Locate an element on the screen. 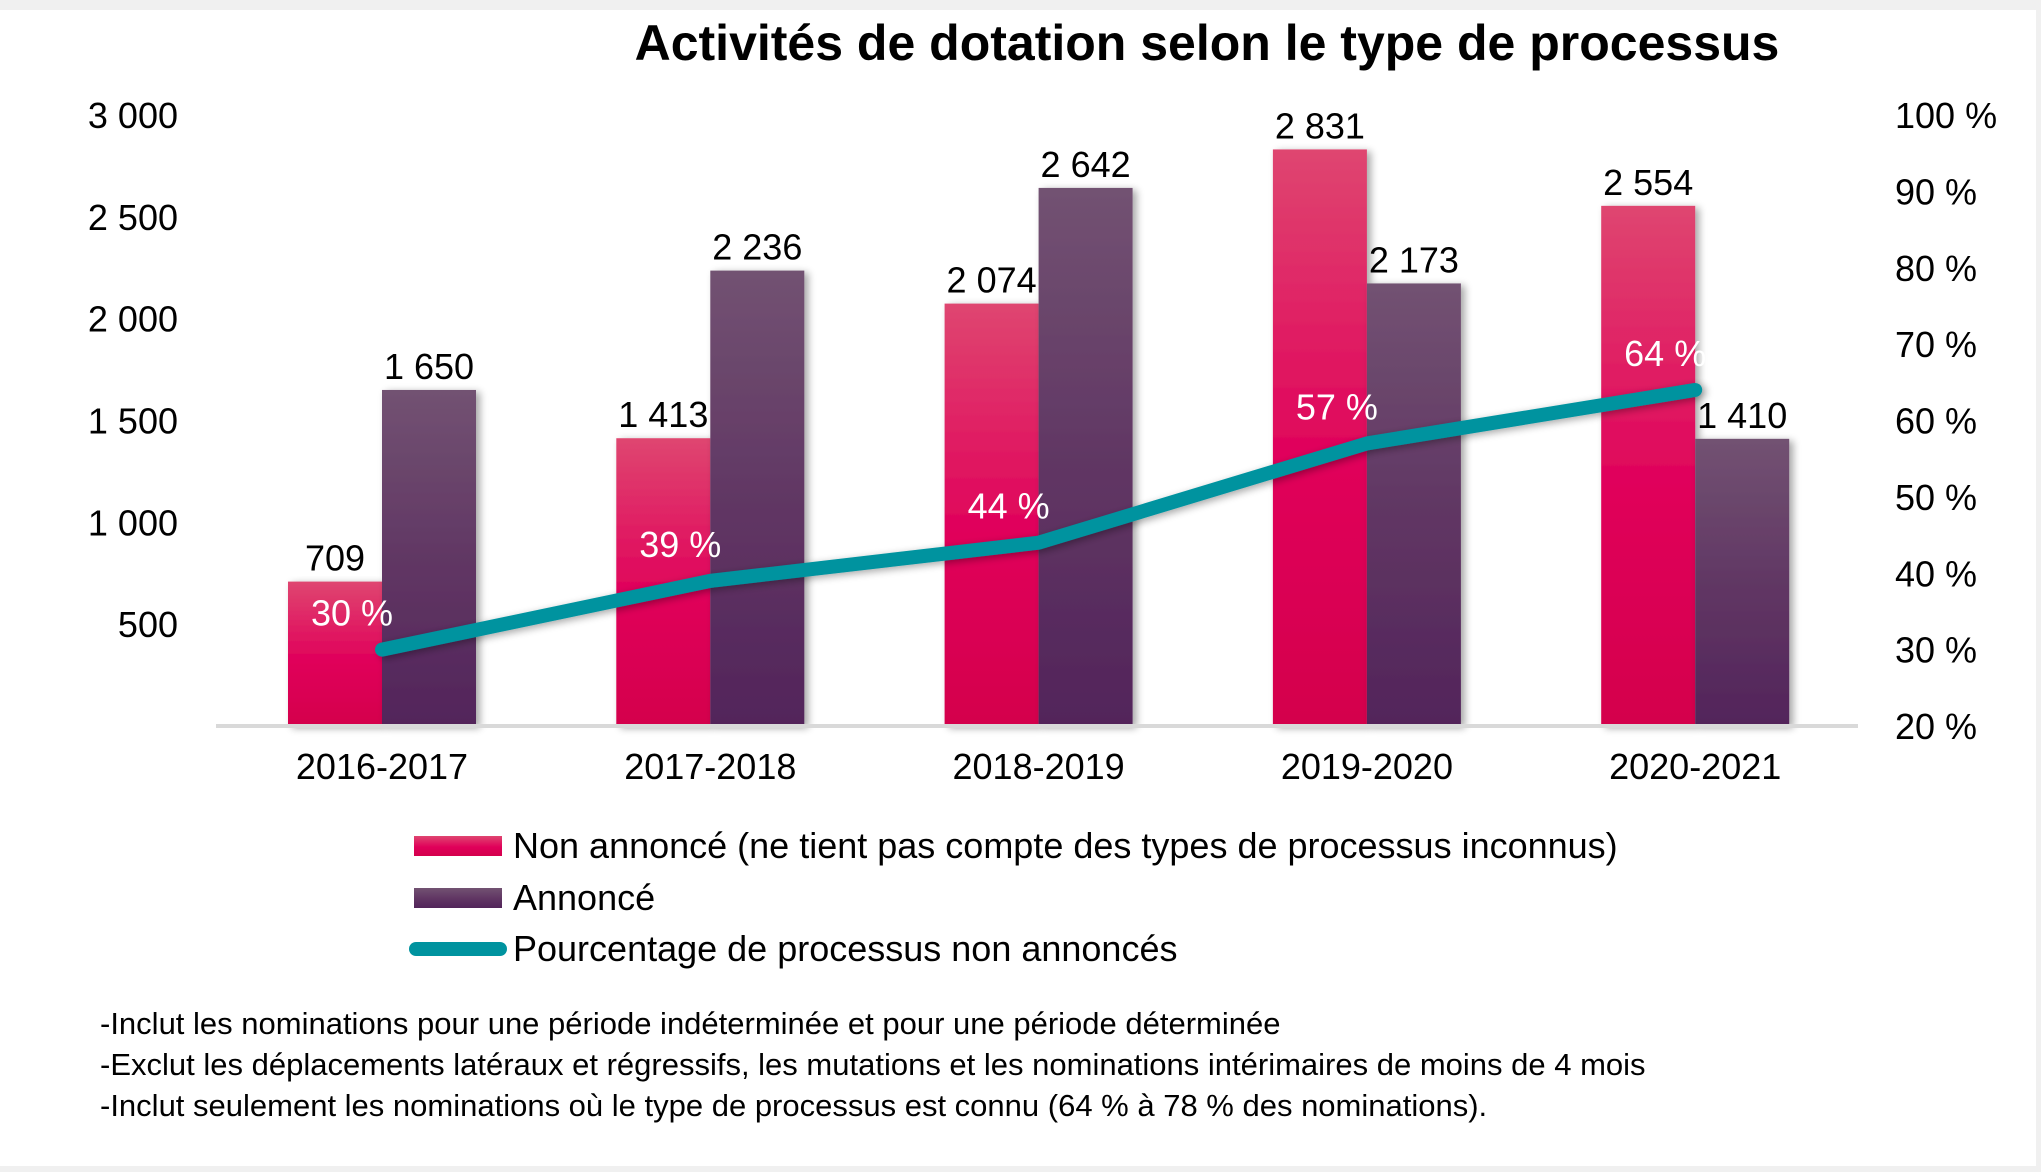 The height and width of the screenshot is (1172, 2041). legend-swatch-non-annonce is located at coordinates (458, 846).